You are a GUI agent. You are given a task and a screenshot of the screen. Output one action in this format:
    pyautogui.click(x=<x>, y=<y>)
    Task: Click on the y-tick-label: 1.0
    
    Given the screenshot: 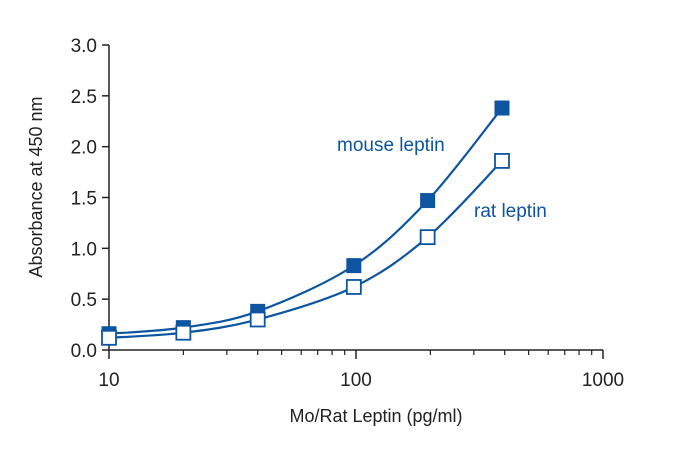 What is the action you would take?
    pyautogui.click(x=84, y=249)
    